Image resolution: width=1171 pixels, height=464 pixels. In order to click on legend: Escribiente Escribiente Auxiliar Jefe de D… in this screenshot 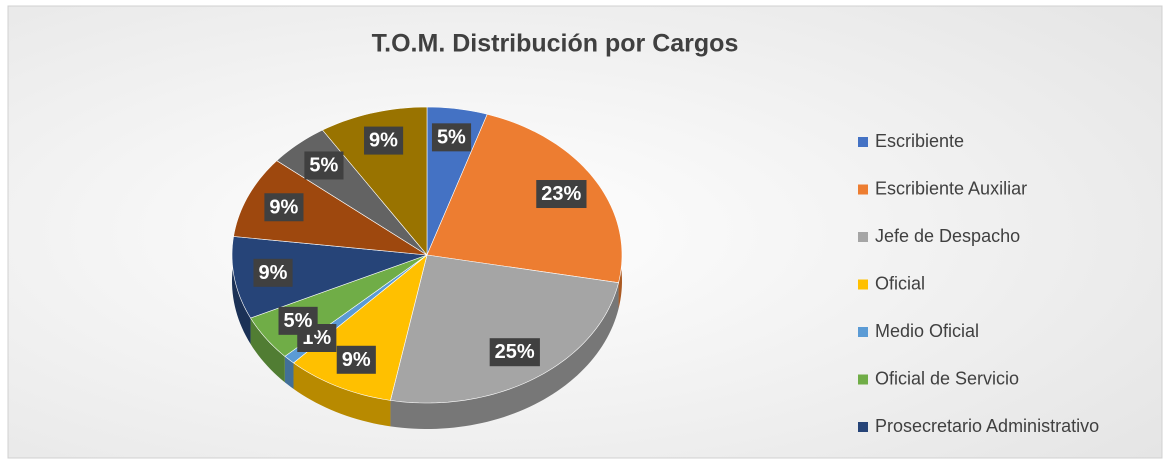, I will do `click(978, 297)`.